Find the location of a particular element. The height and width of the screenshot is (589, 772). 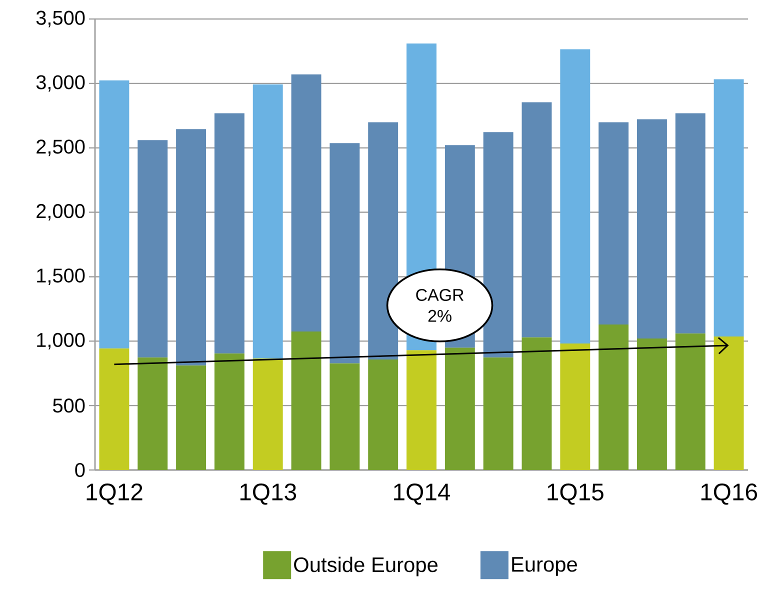

annotation: CAGR is located at coordinates (440, 294).